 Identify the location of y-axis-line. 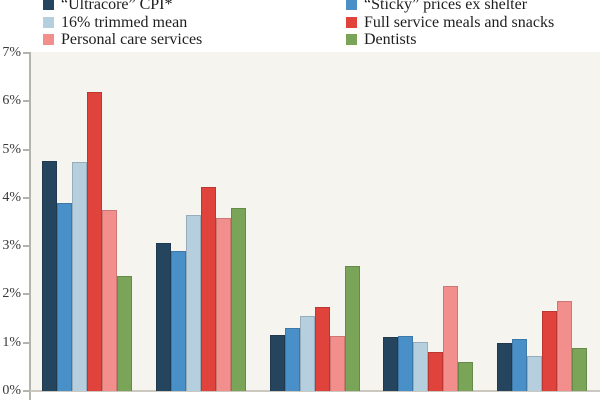
(30, 226).